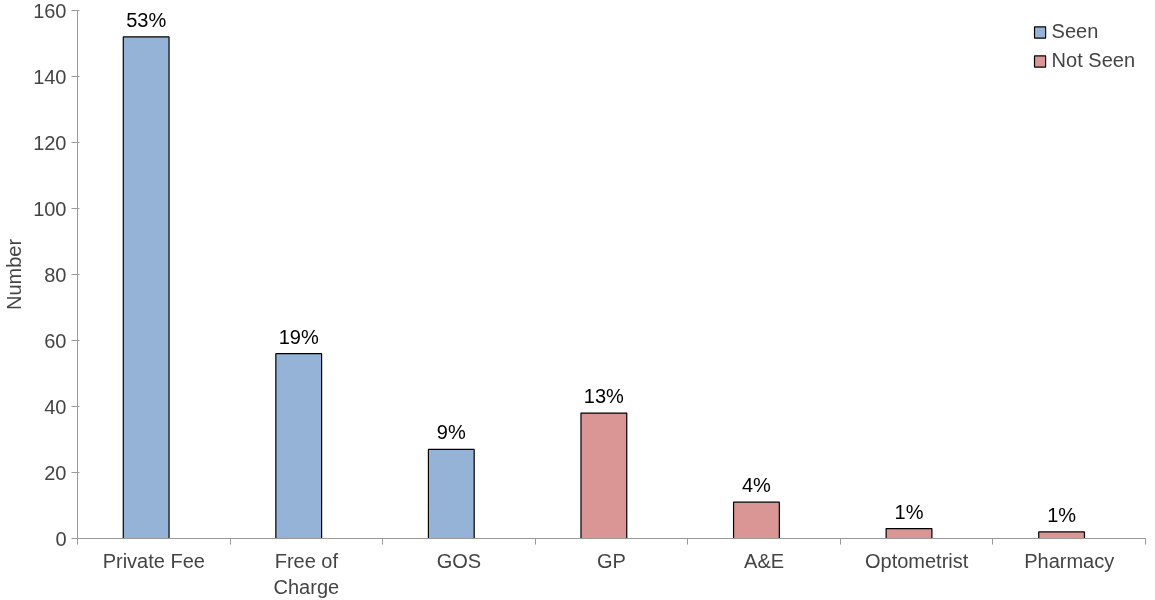  I want to click on legend-label: Seen, so click(1075, 31).